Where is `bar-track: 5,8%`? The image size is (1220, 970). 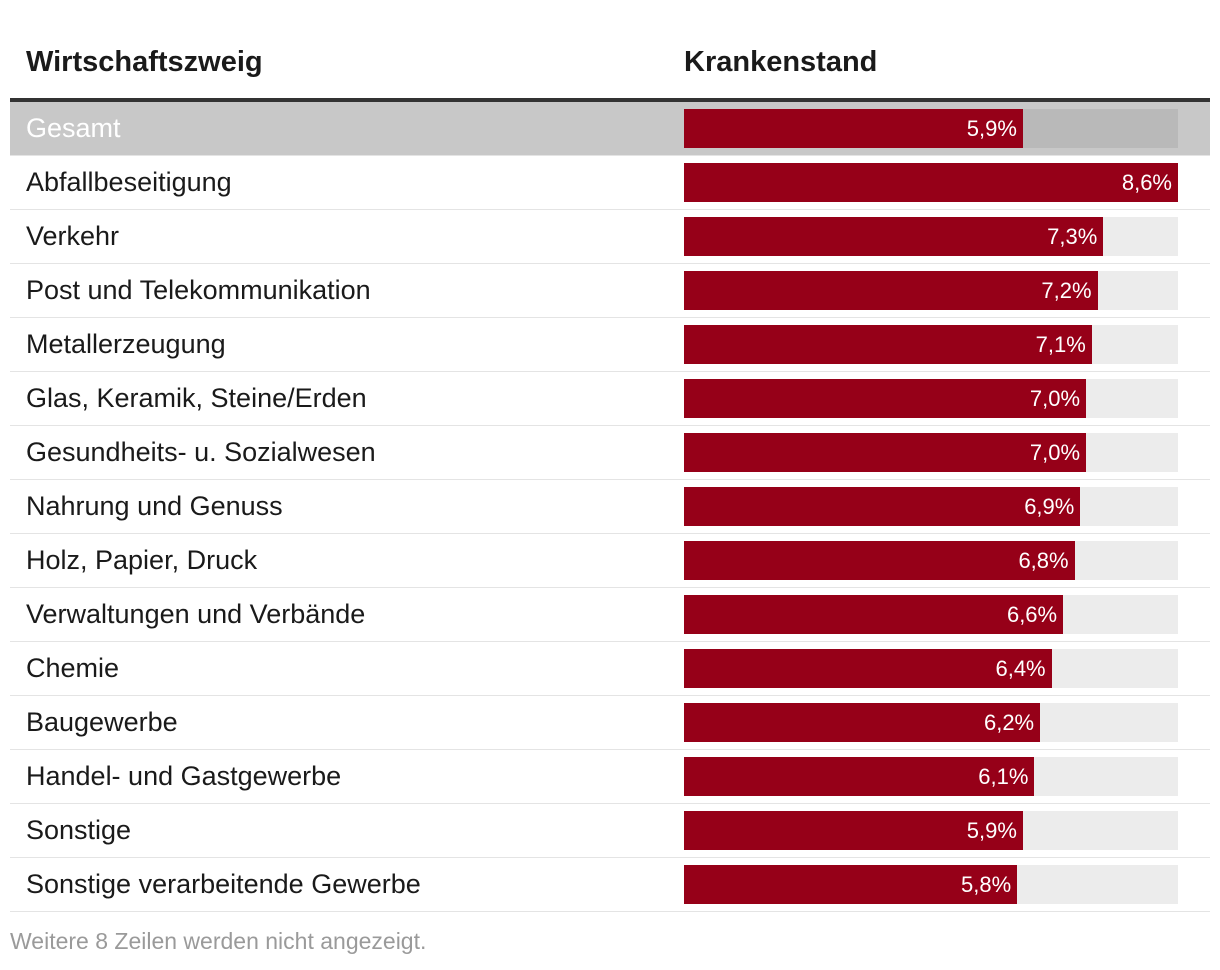 bar-track: 5,8% is located at coordinates (931, 884).